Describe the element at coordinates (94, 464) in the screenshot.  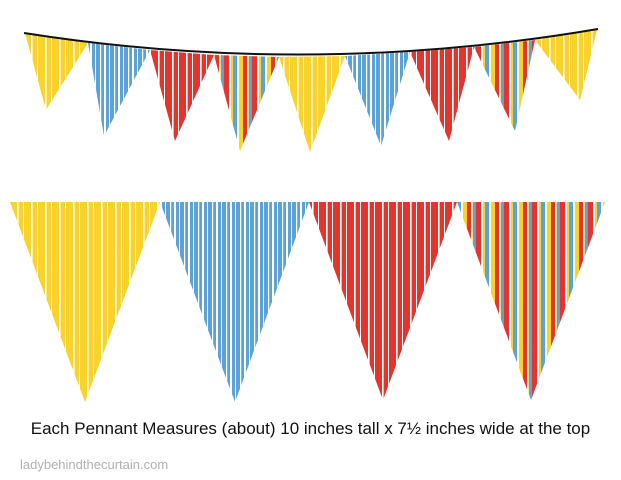
I see `watermark: ladybehindthecurtain.com` at that location.